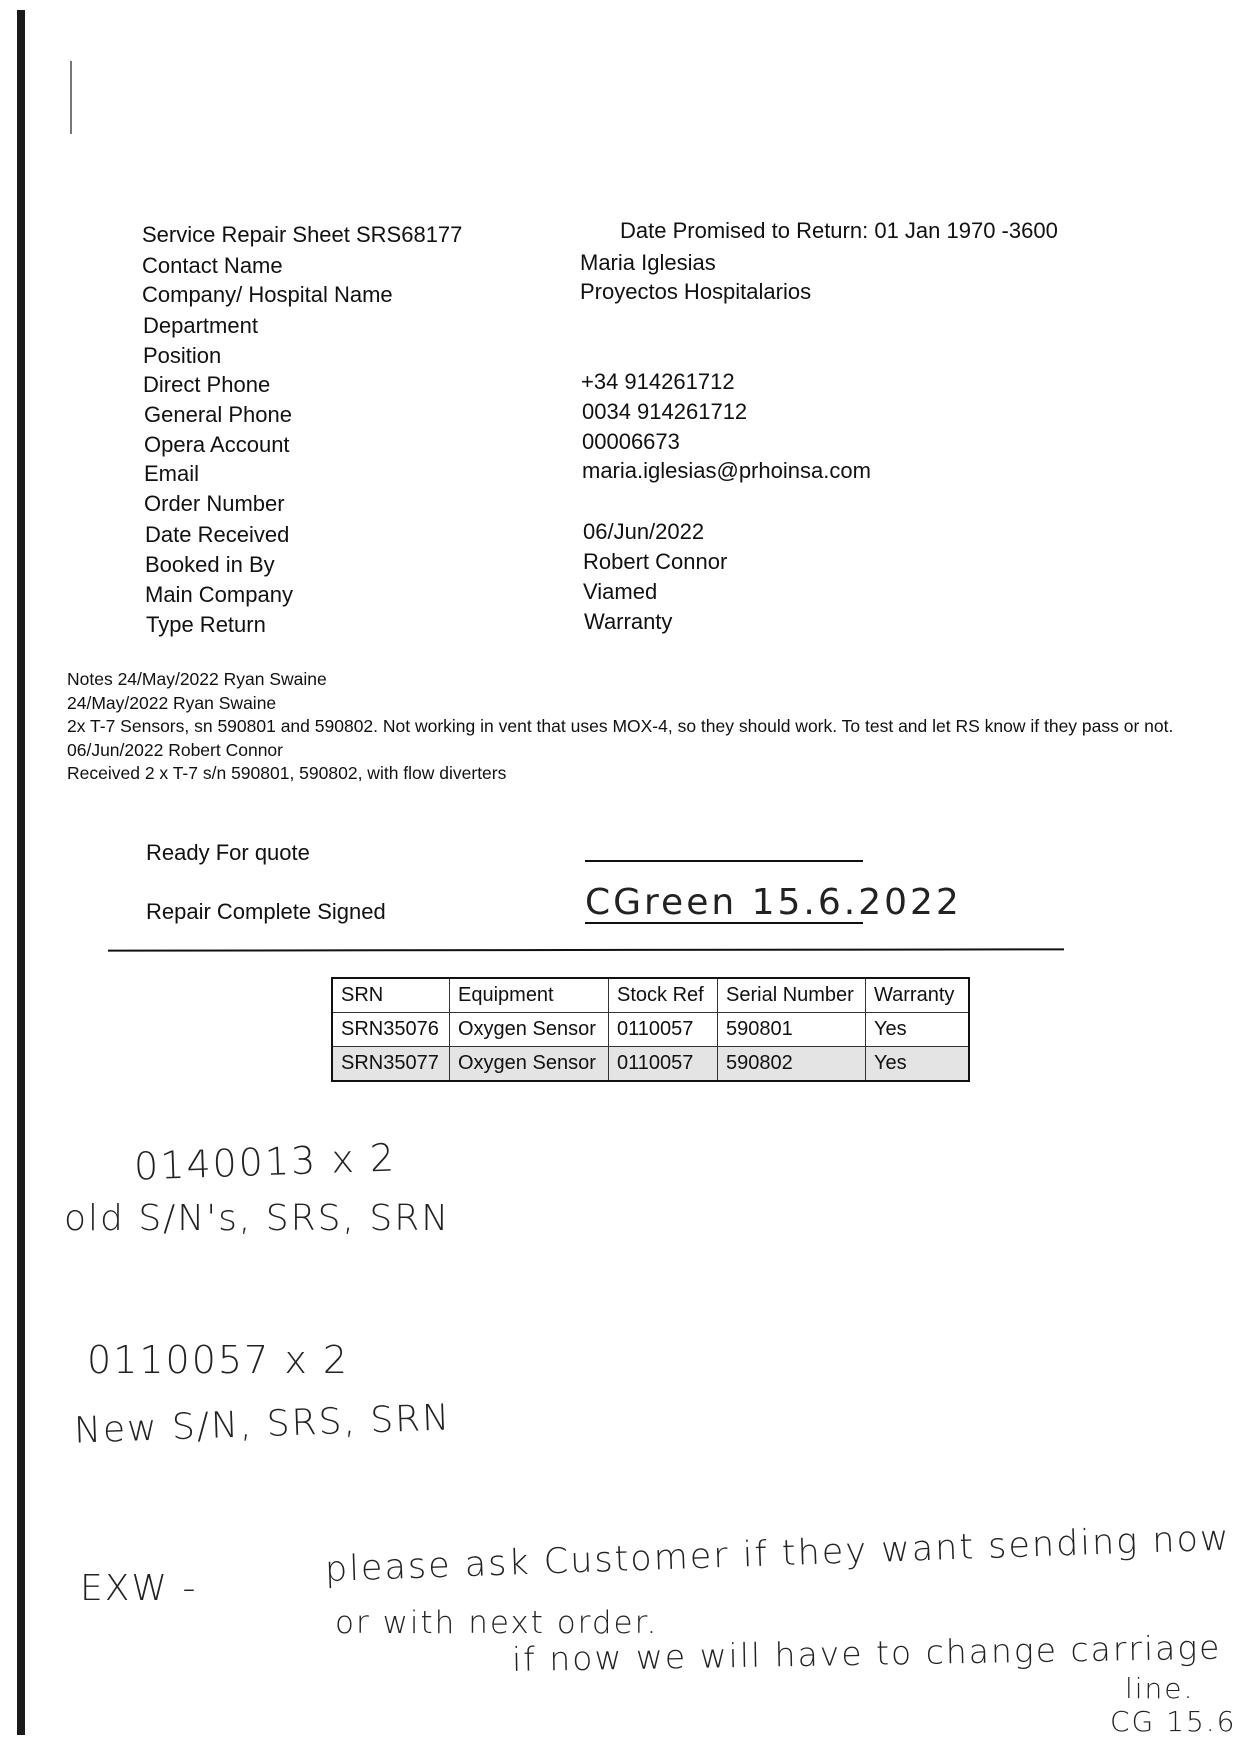 The width and height of the screenshot is (1239, 1750). I want to click on ready-signature-line, so click(724, 861).